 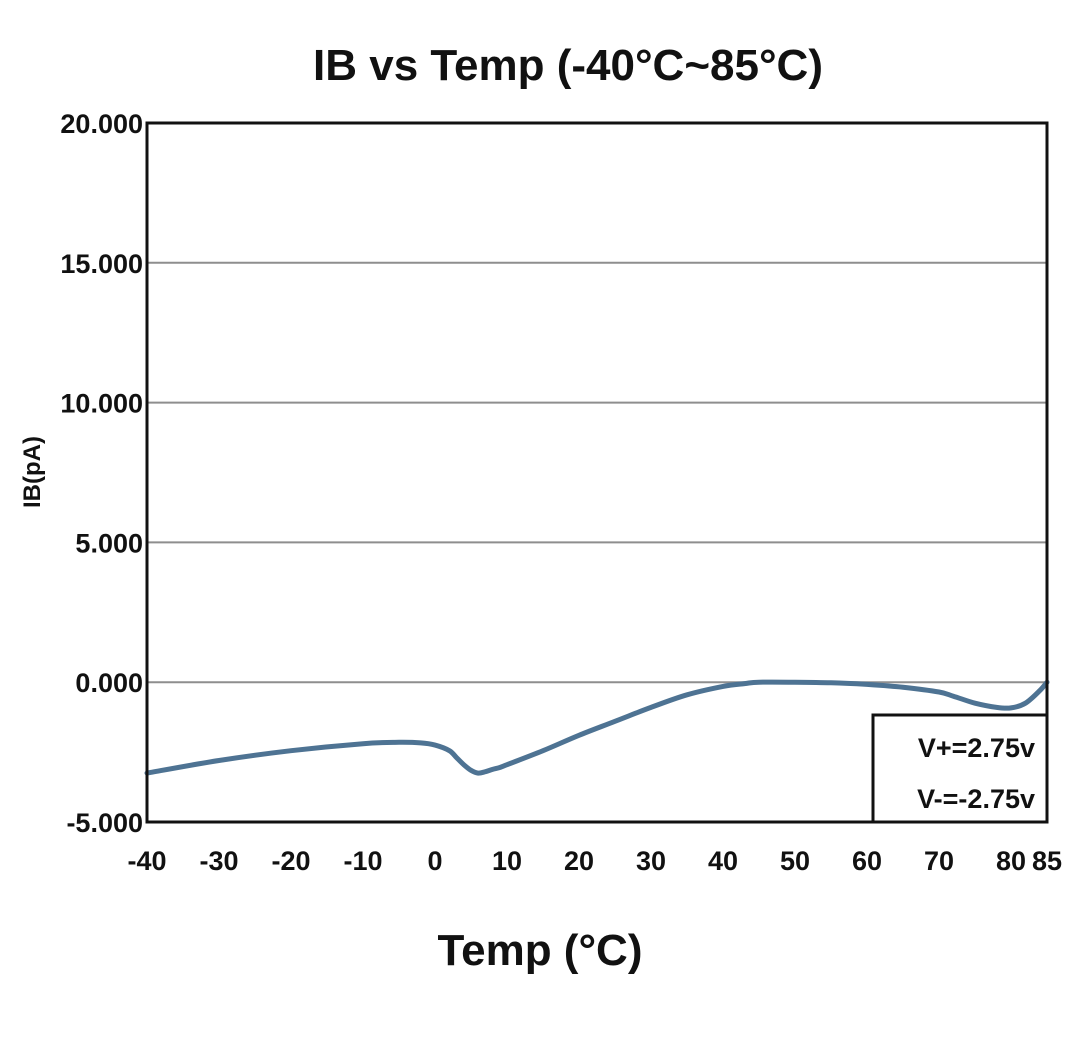 I want to click on legend-box: V+=2.75v V-=-2.75v, so click(x=960, y=768).